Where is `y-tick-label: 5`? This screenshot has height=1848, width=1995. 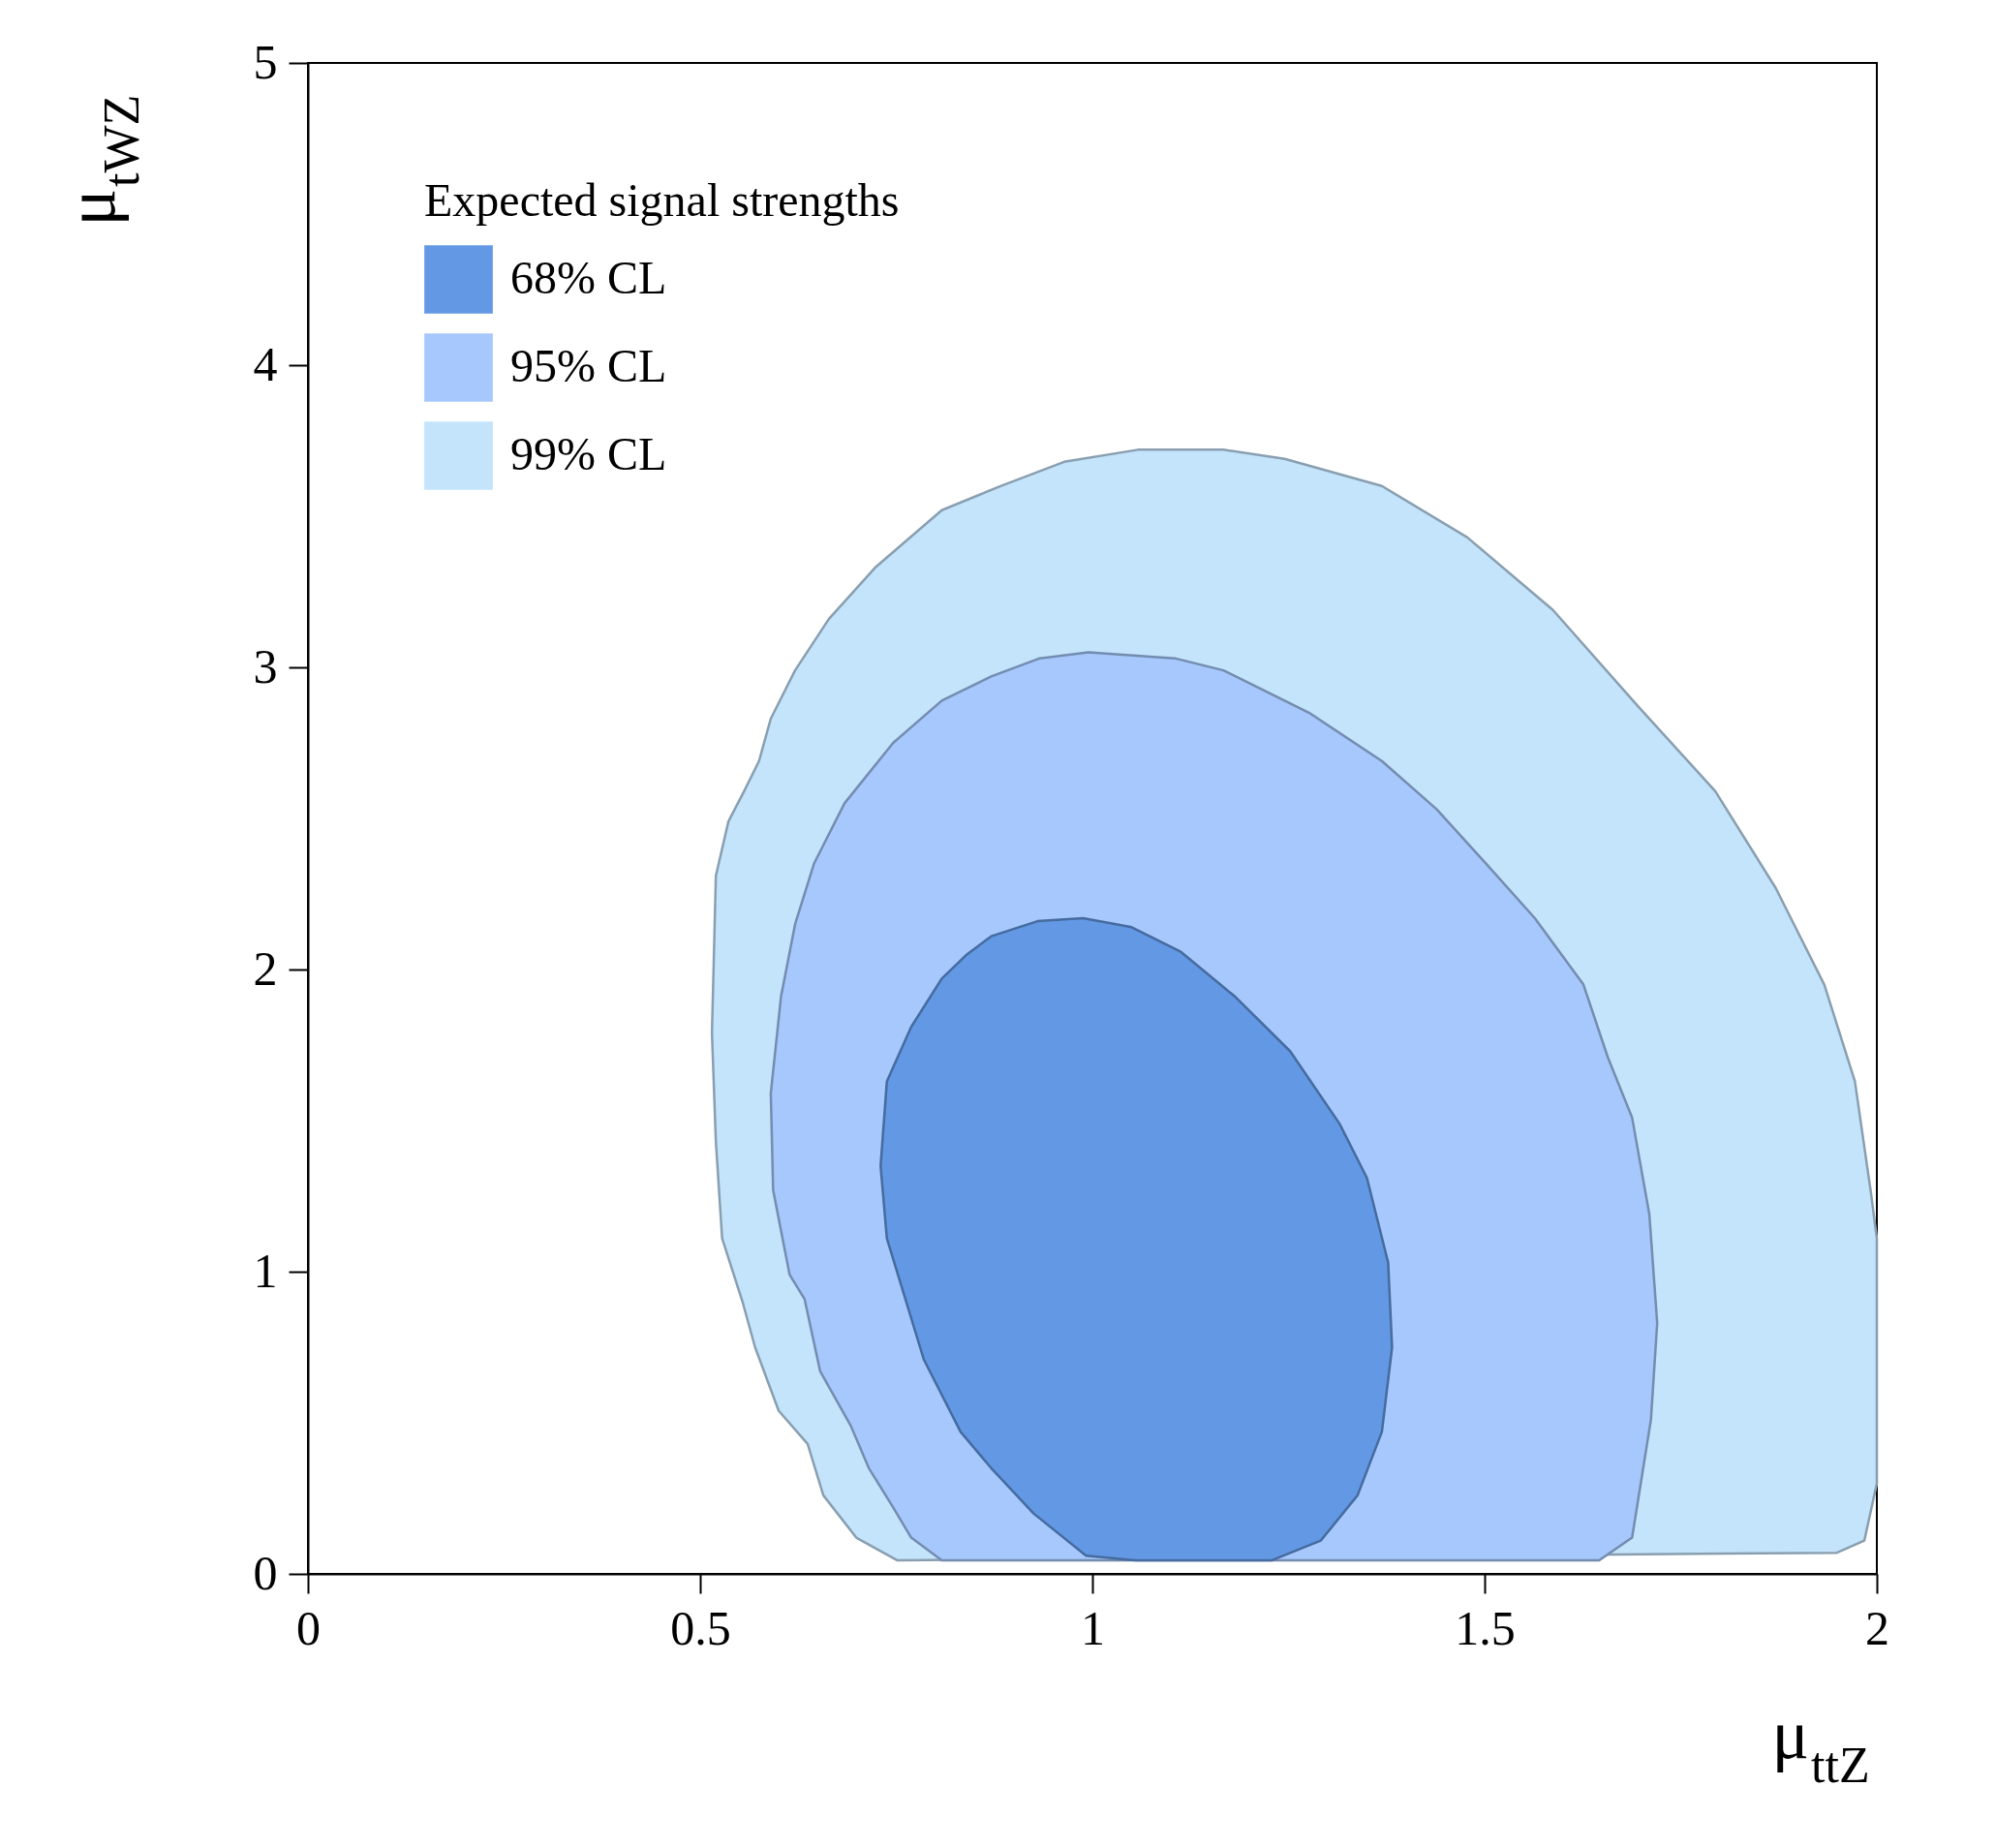 y-tick-label: 5 is located at coordinates (265, 62).